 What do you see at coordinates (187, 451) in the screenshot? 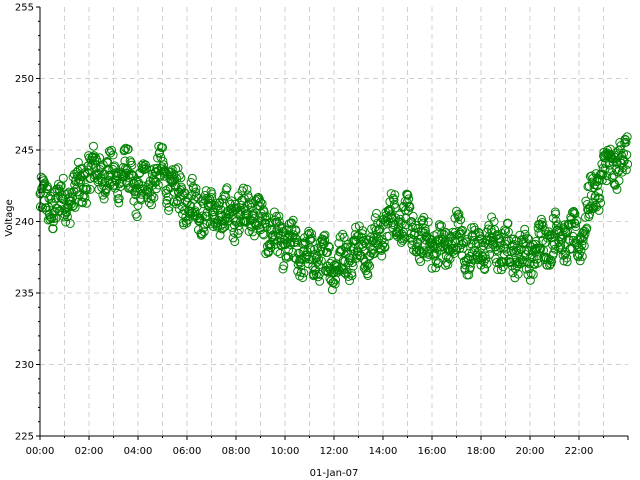
I see `x-tick-label: 06:00` at bounding box center [187, 451].